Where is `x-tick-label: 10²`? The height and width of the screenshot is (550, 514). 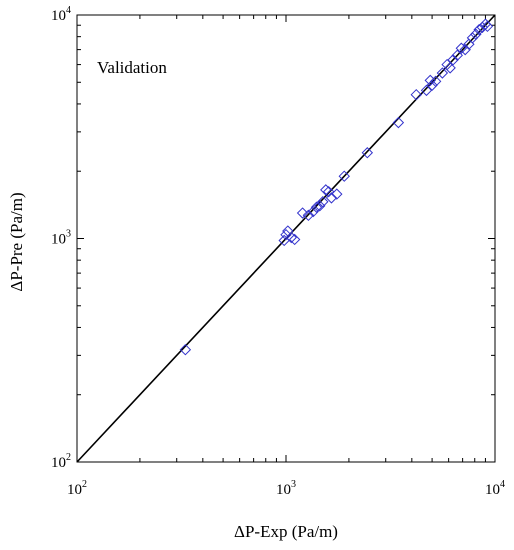 x-tick-label: 10² is located at coordinates (77, 488).